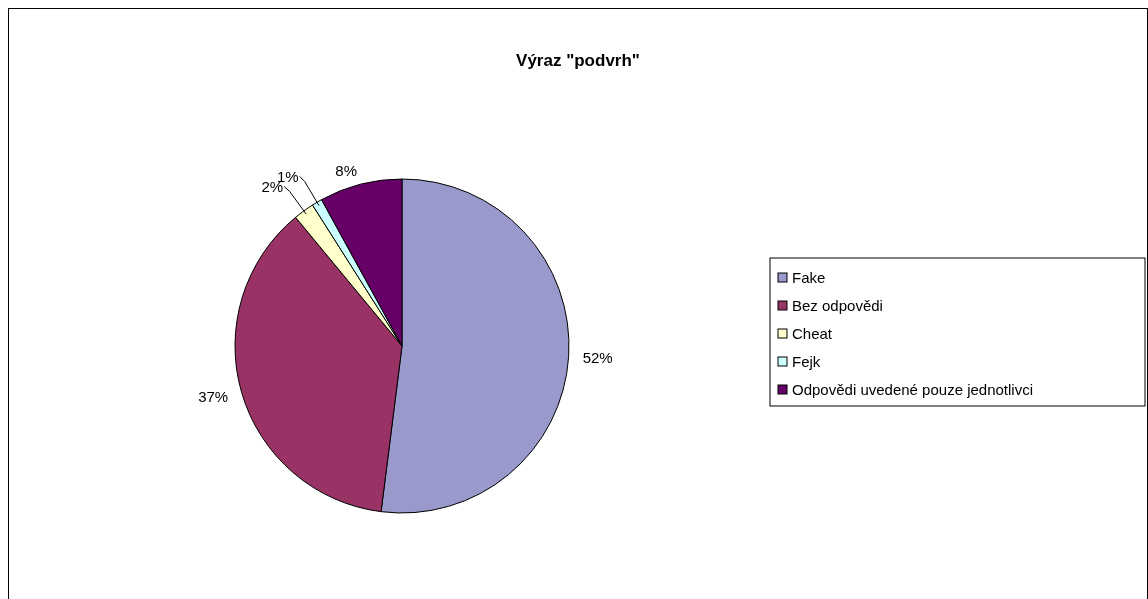  What do you see at coordinates (812, 334) in the screenshot?
I see `legend-label: Cheat` at bounding box center [812, 334].